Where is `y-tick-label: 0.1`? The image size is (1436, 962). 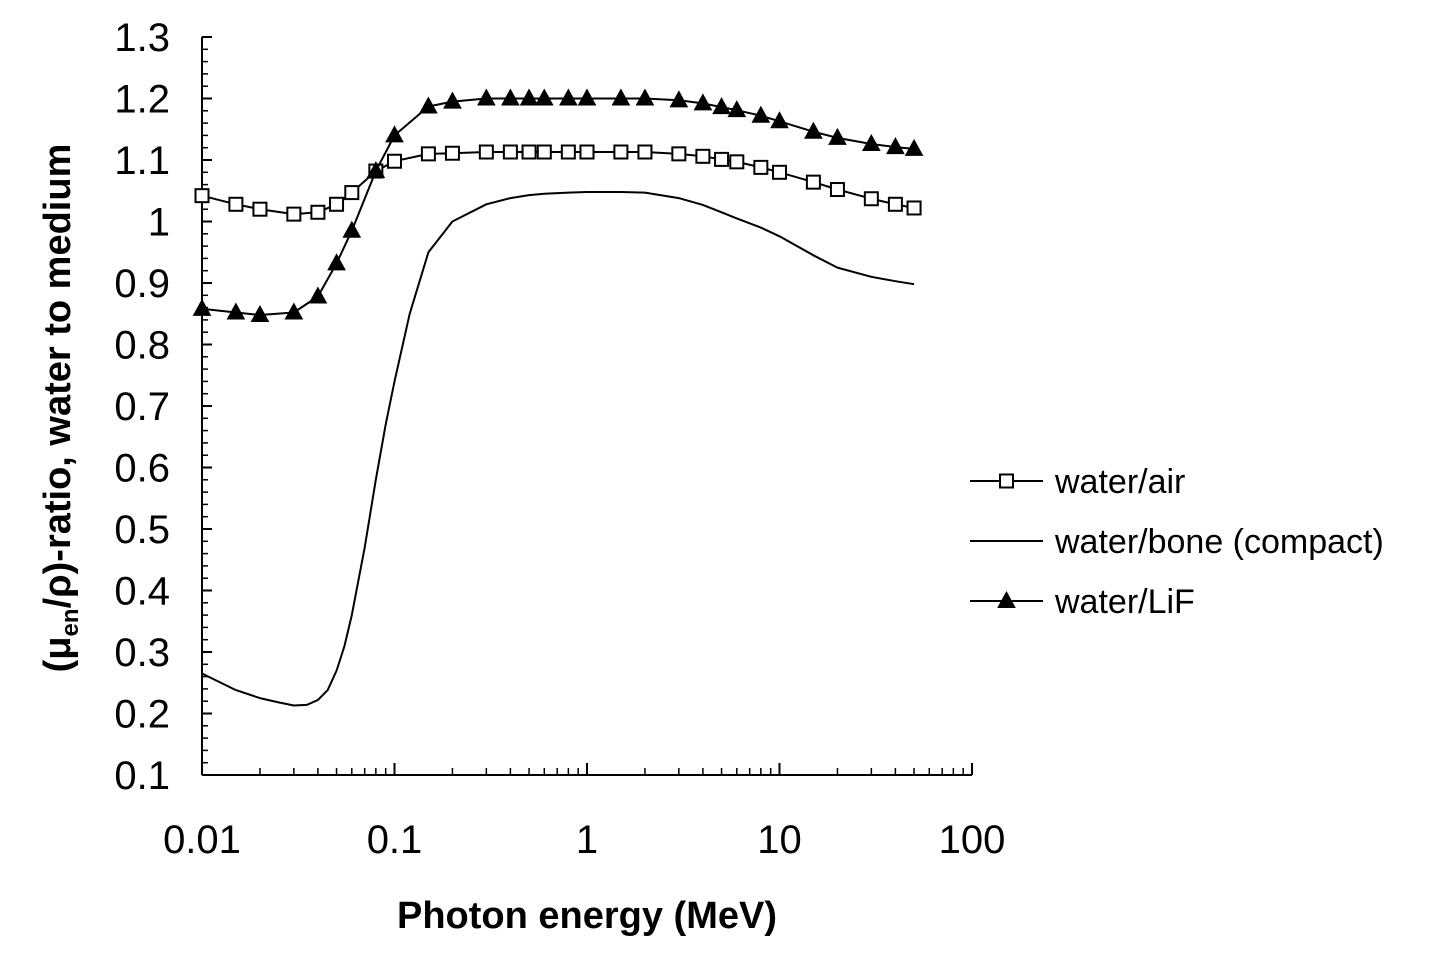
y-tick-label: 0.1 is located at coordinates (142, 776).